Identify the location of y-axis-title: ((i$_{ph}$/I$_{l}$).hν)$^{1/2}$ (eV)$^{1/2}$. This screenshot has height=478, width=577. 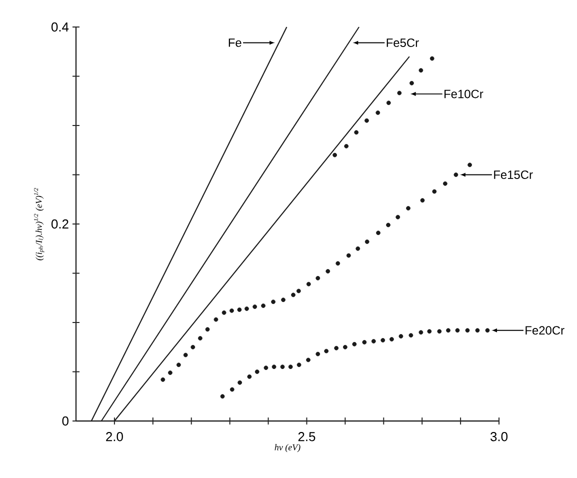
(39, 224).